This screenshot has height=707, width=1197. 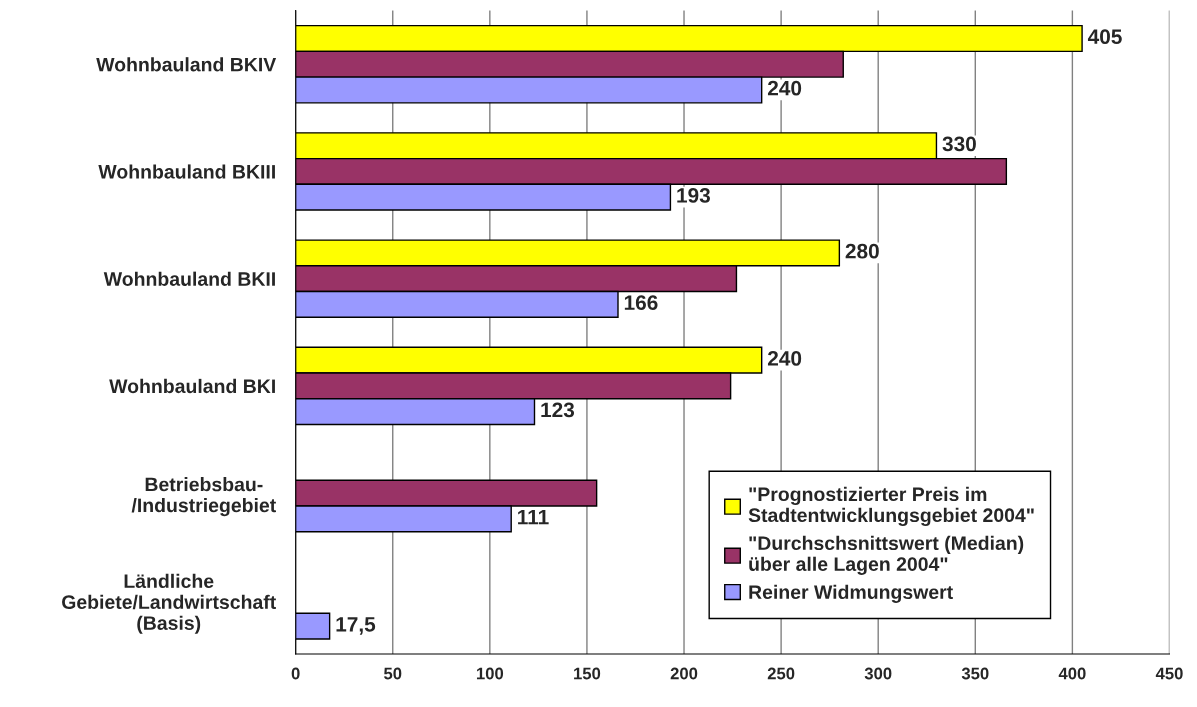 I want to click on data-label: 111, so click(x=533, y=517).